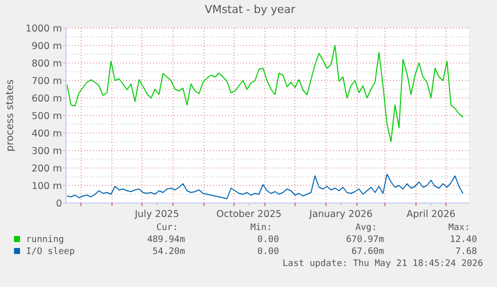 This screenshot has width=497, height=287. What do you see at coordinates (367, 252) in the screenshot?
I see `text: 67.60m` at bounding box center [367, 252].